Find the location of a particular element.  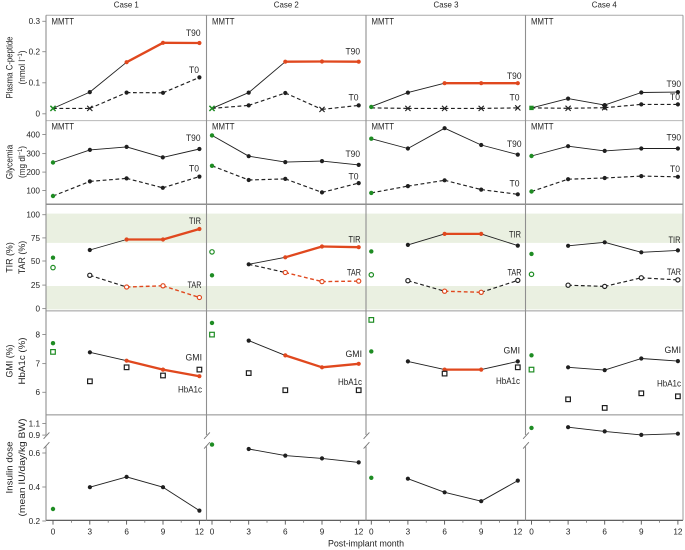

svg-text: 300 is located at coordinates (33, 154).